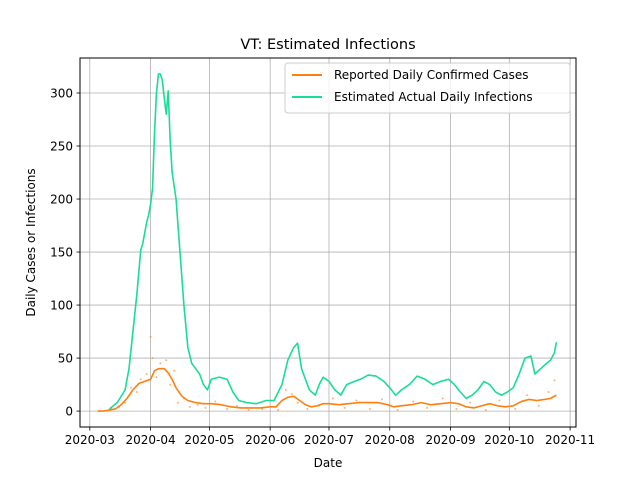  I want to click on y-axis: 0 50 100 150 200 250 300, so click(65, 252).